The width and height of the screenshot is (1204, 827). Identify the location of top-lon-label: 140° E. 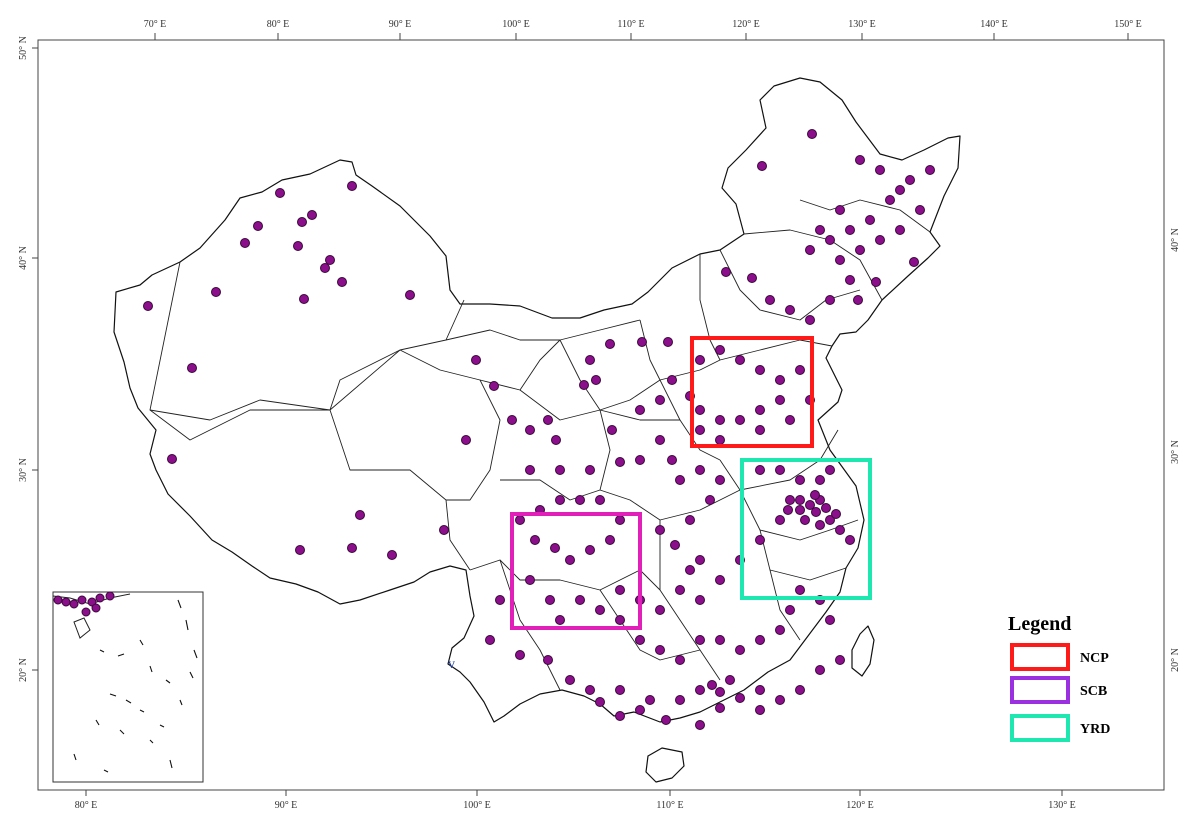
(994, 24).